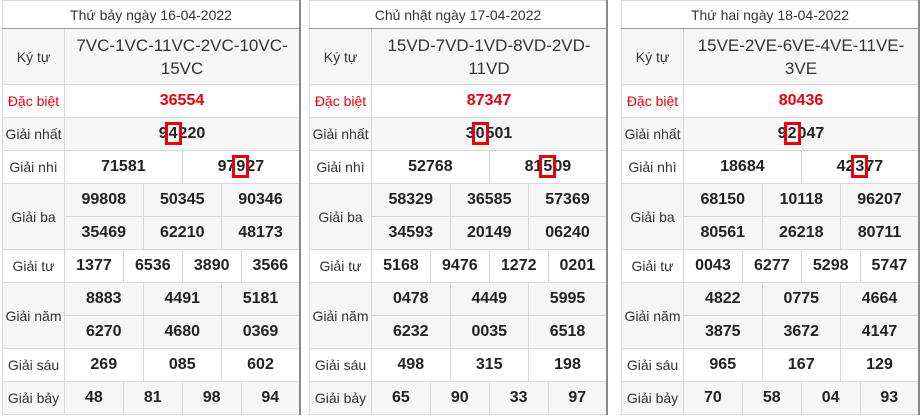  What do you see at coordinates (182, 200) in the screenshot?
I see `giai-ba-value: 50345` at bounding box center [182, 200].